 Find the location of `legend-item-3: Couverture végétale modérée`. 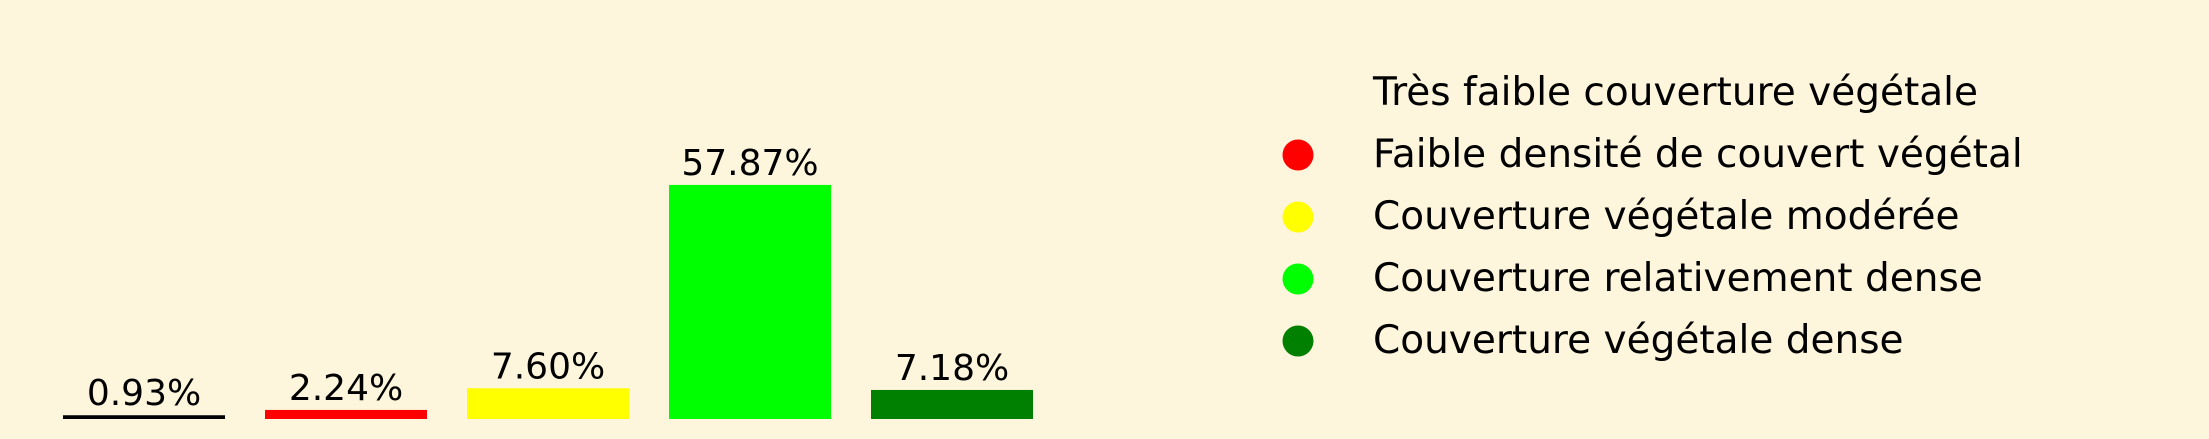

legend-item-3: Couverture végétale modérée is located at coordinates (1621, 216).